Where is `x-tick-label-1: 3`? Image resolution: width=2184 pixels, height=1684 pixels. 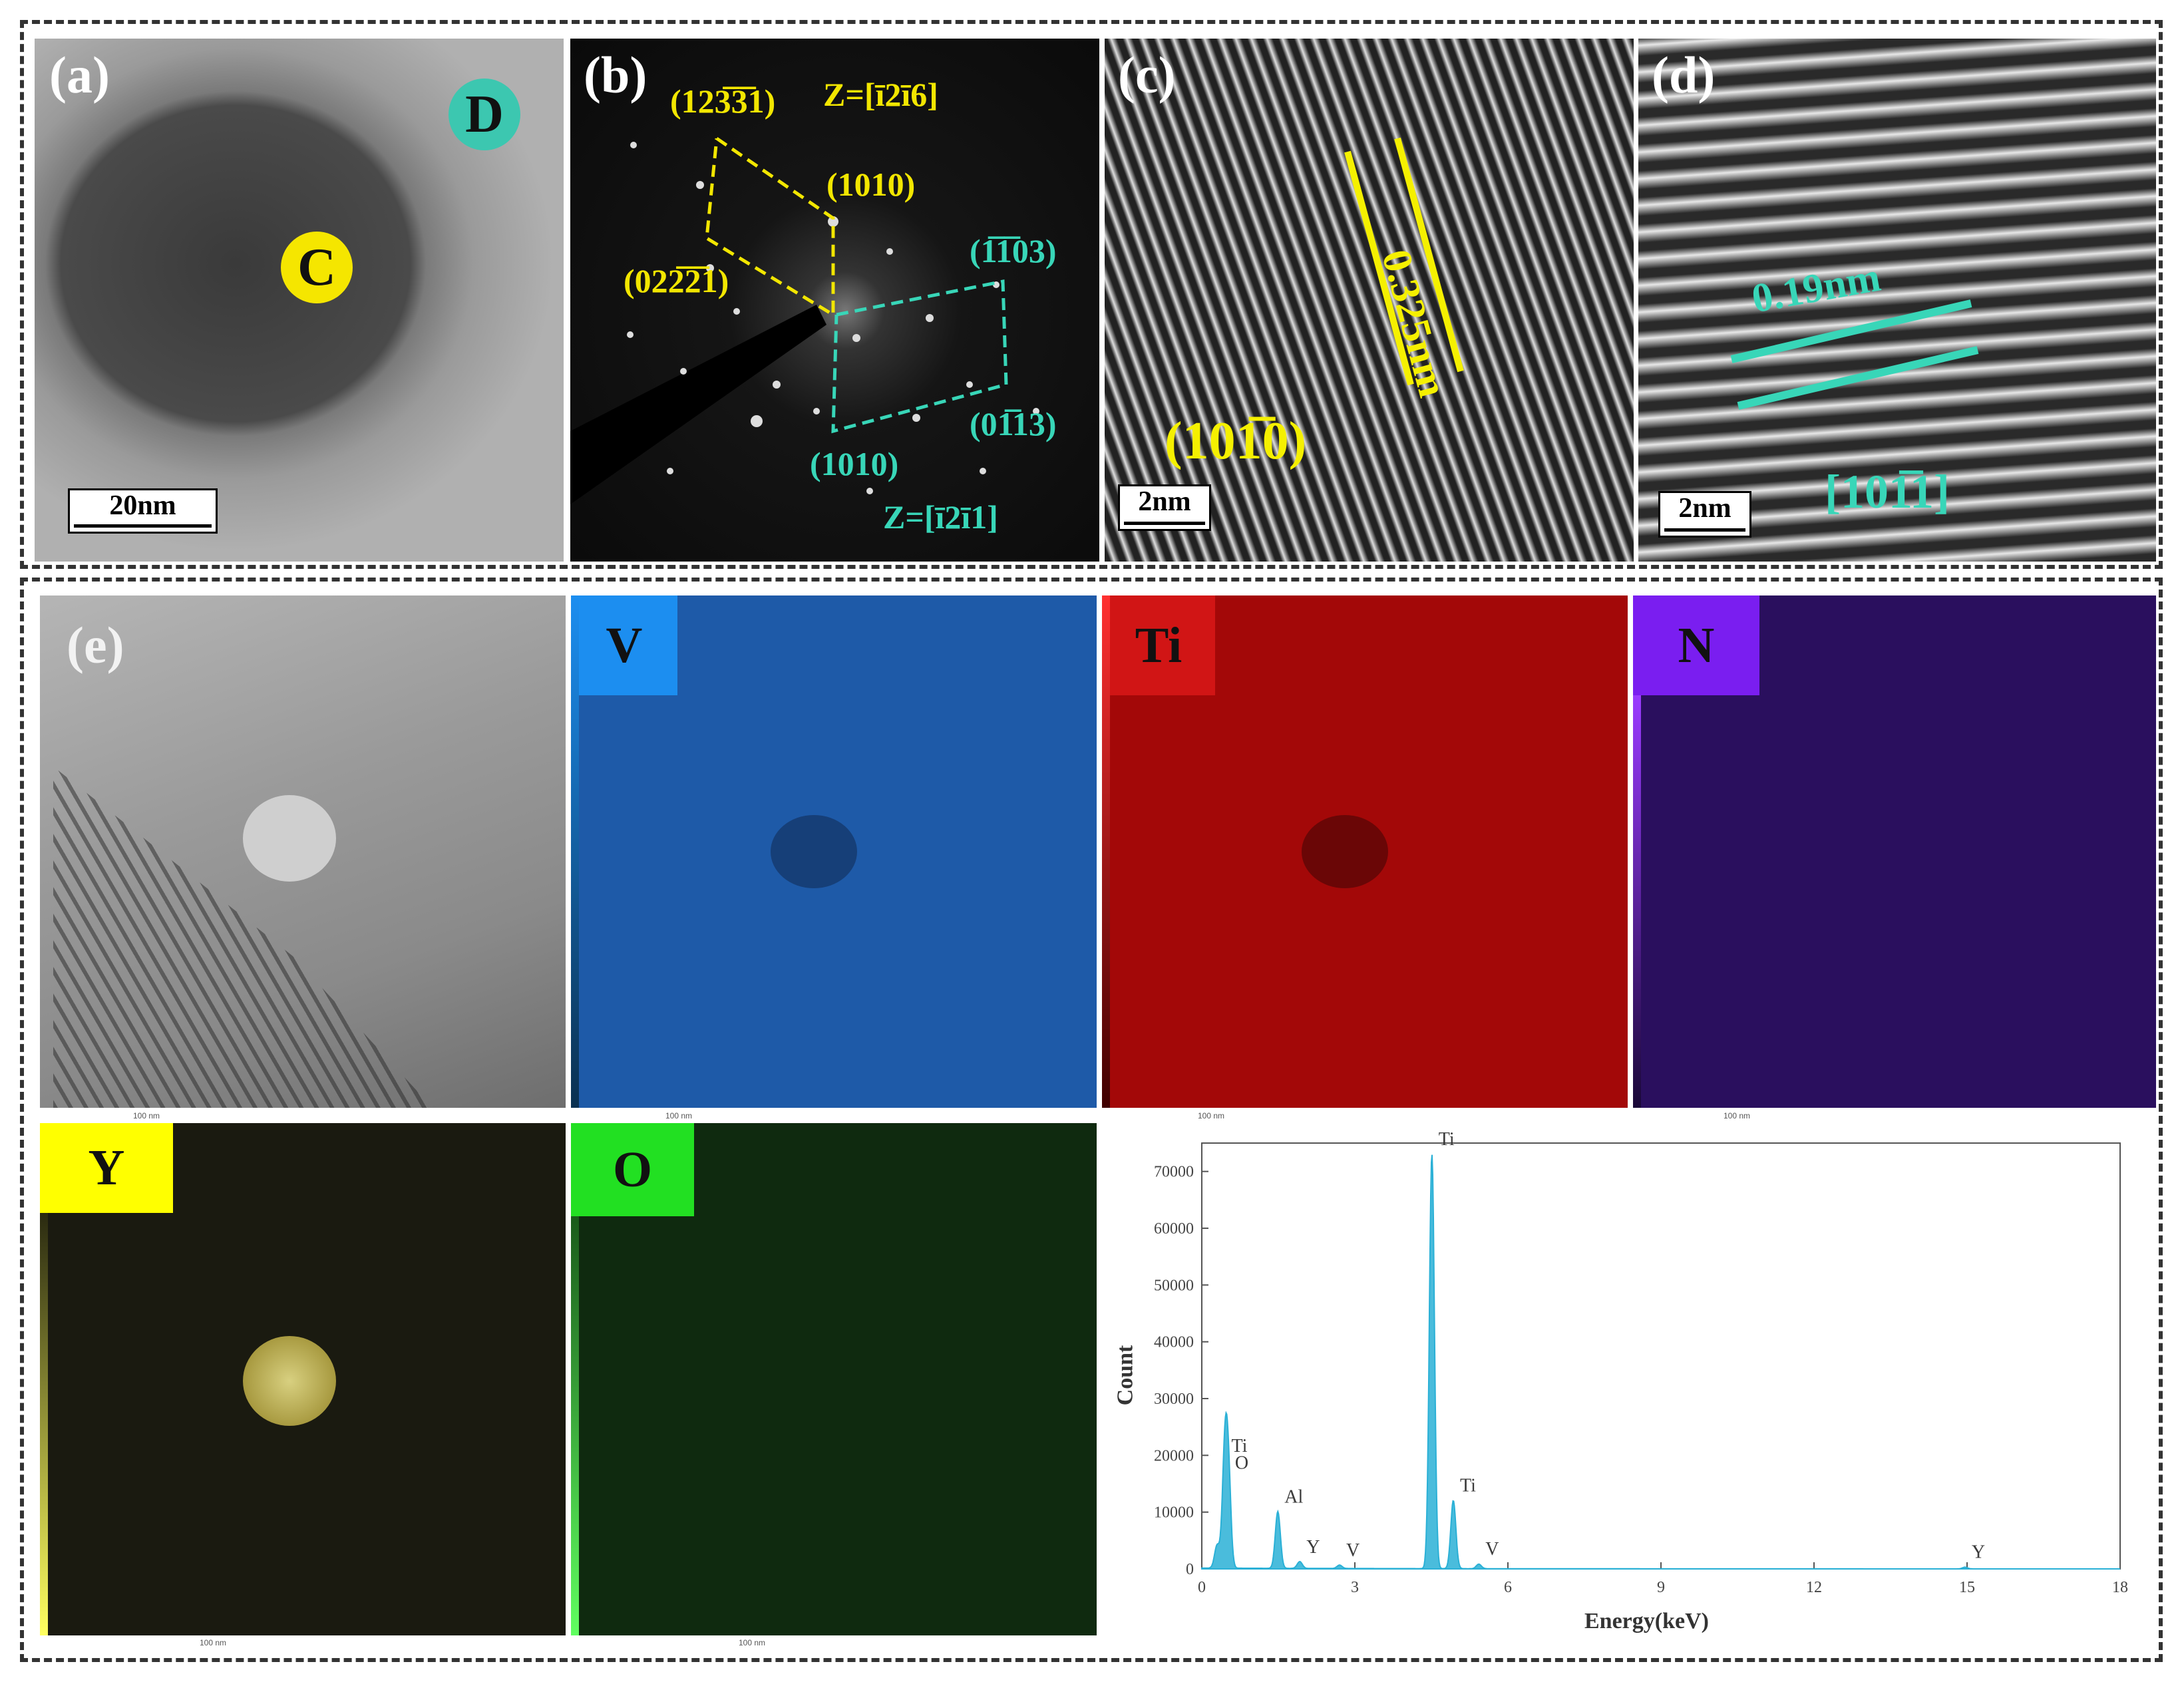
x-tick-label-1: 3 is located at coordinates (1355, 1588).